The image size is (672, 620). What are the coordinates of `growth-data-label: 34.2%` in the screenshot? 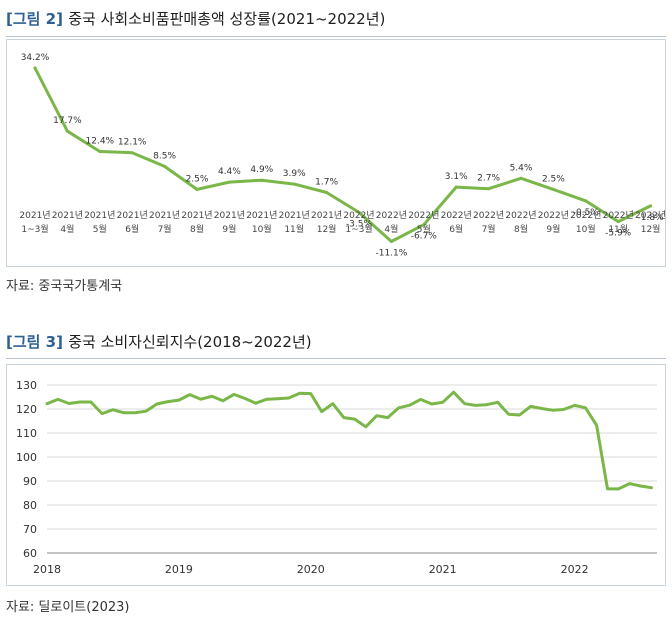 It's located at (35, 58).